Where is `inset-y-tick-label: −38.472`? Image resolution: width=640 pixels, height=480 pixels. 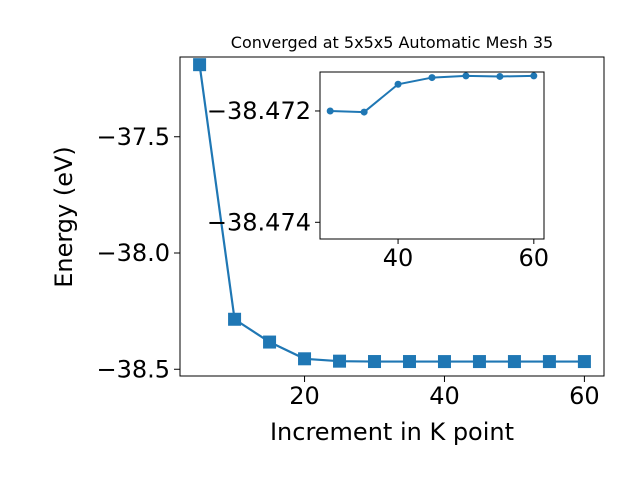 inset-y-tick-label: −38.472 is located at coordinates (259, 111).